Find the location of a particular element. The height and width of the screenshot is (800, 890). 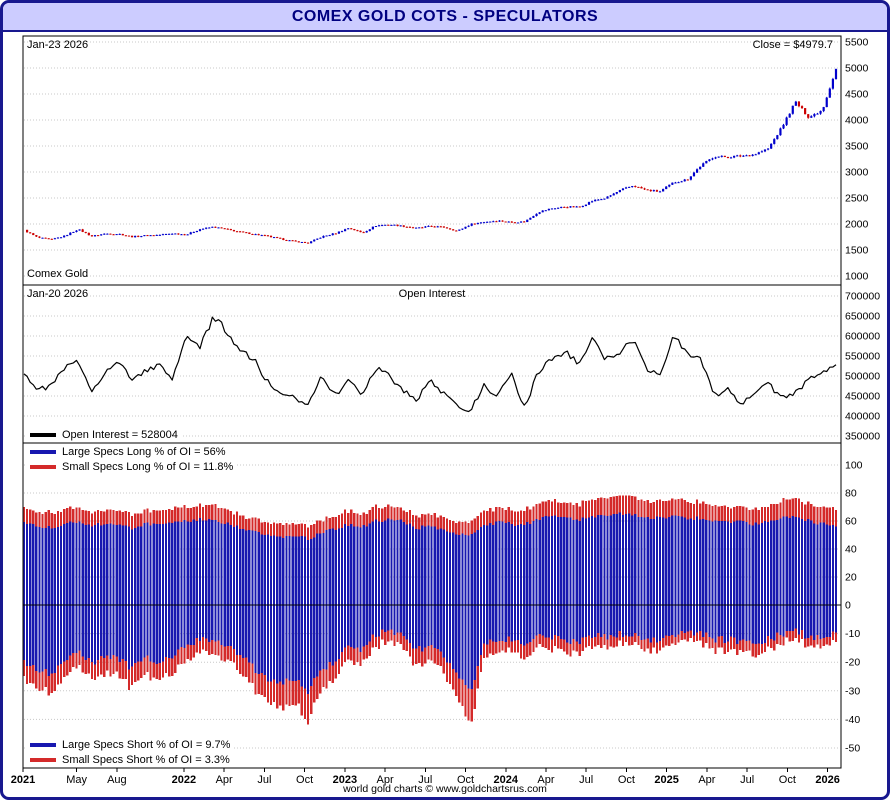

open-interest-line is located at coordinates (430, 364).